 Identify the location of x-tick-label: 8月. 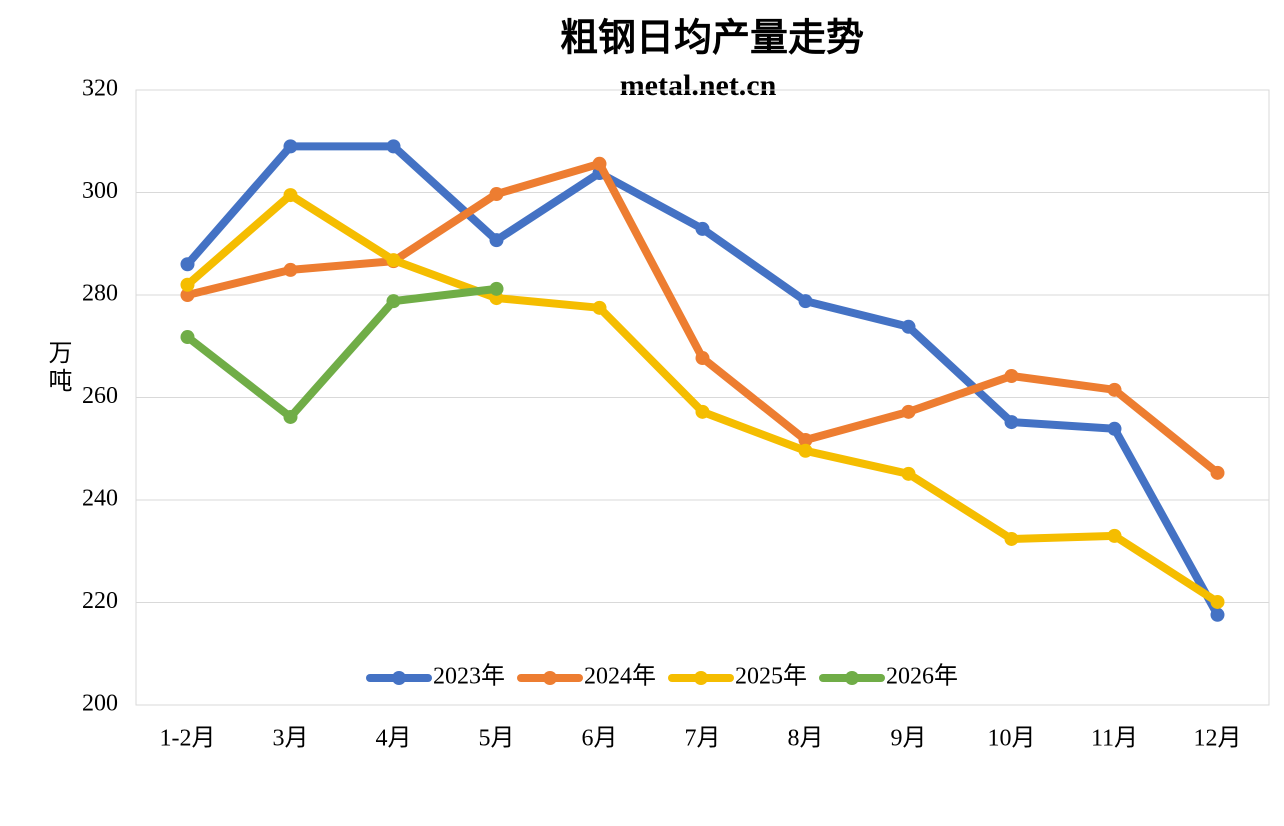
(806, 739).